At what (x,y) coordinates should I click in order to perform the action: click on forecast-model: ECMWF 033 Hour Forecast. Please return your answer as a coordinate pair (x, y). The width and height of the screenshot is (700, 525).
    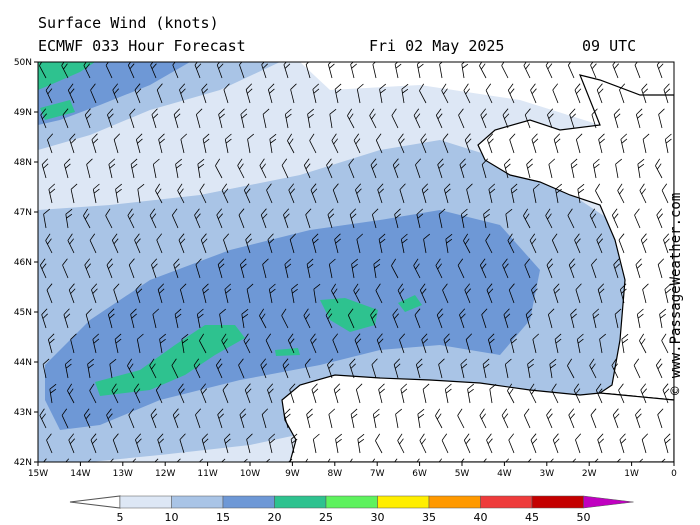
    Looking at the image, I should click on (142, 46).